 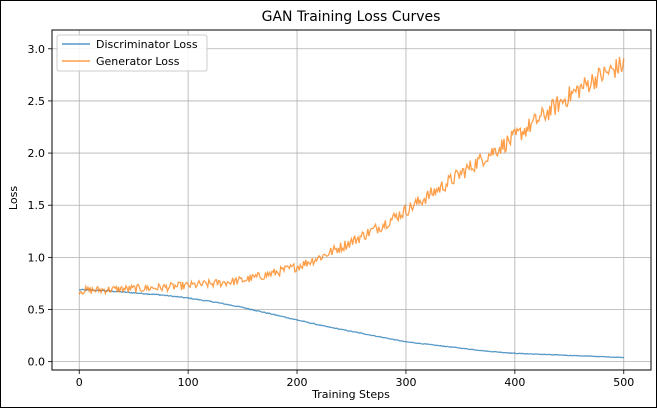 I want to click on legend-box, so click(x=132, y=53).